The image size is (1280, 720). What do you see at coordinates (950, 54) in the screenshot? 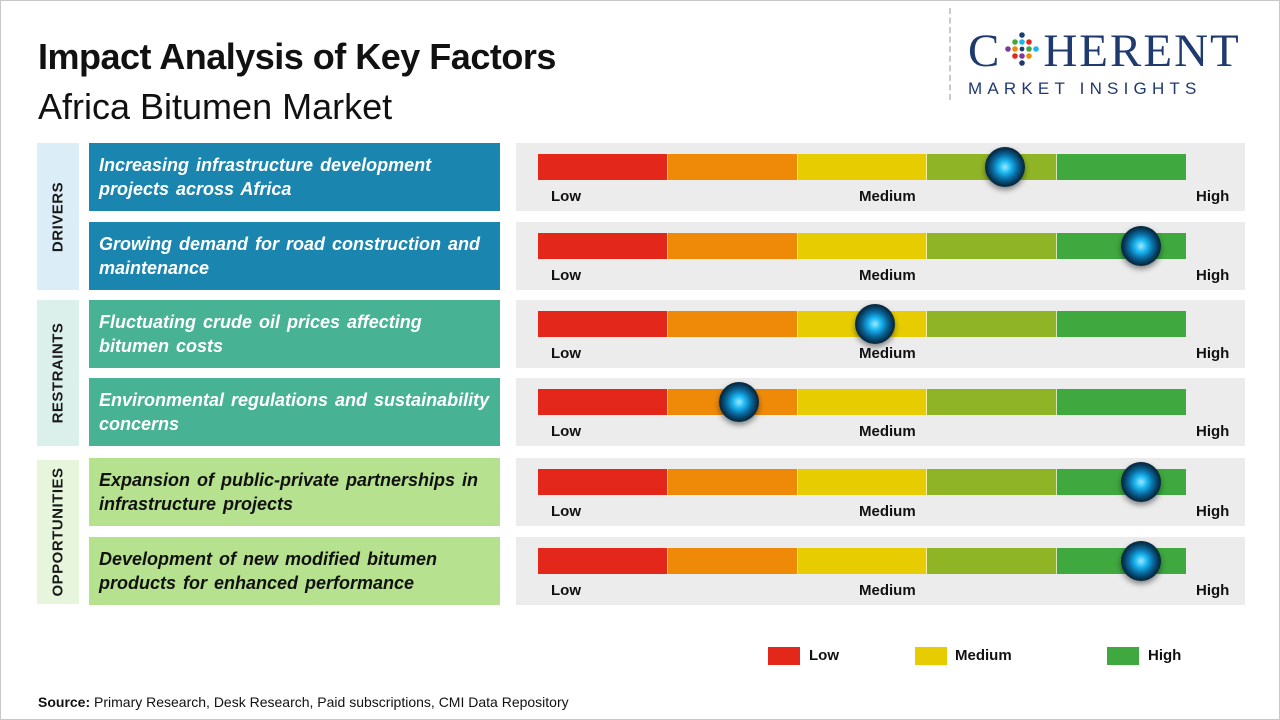
I see `header-divider` at bounding box center [950, 54].